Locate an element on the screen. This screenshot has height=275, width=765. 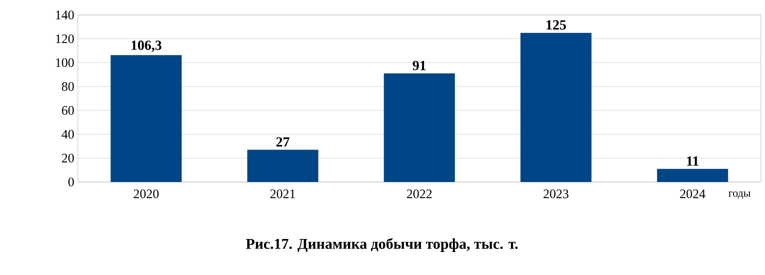
y-tick-label: 40 is located at coordinates (68, 134).